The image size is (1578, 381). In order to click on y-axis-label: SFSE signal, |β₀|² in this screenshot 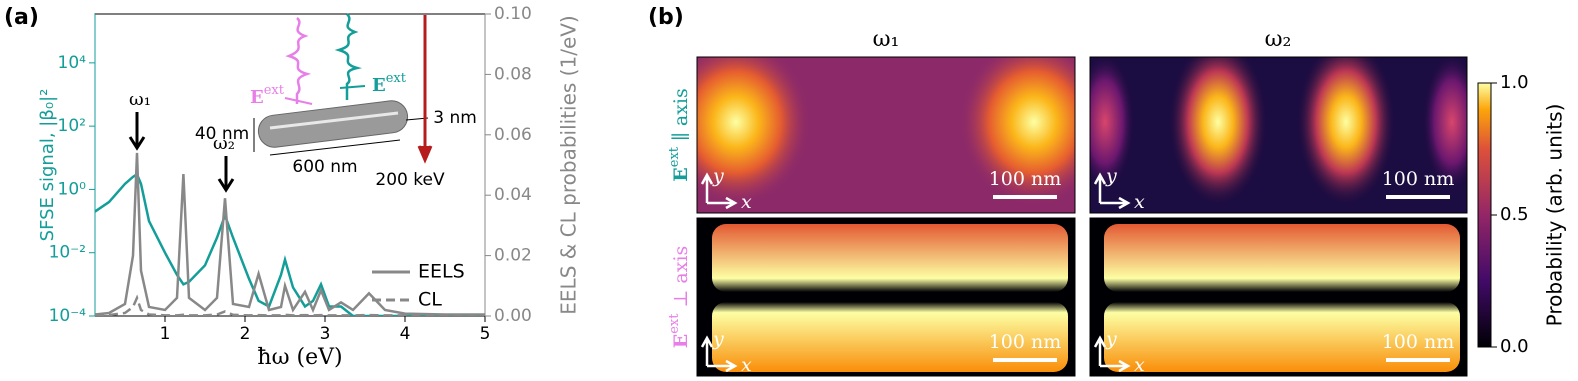, I will do `click(47, 165)`.